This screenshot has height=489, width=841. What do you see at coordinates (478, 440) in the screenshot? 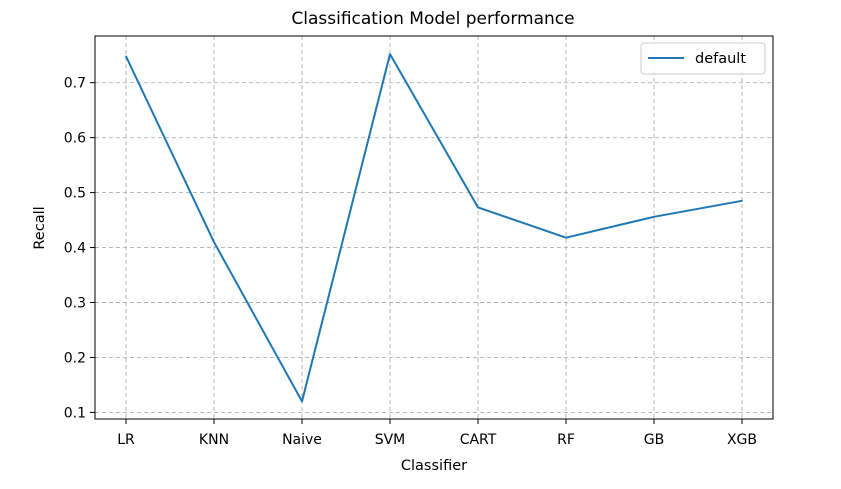
I see `x-tick-label: CART` at bounding box center [478, 440].